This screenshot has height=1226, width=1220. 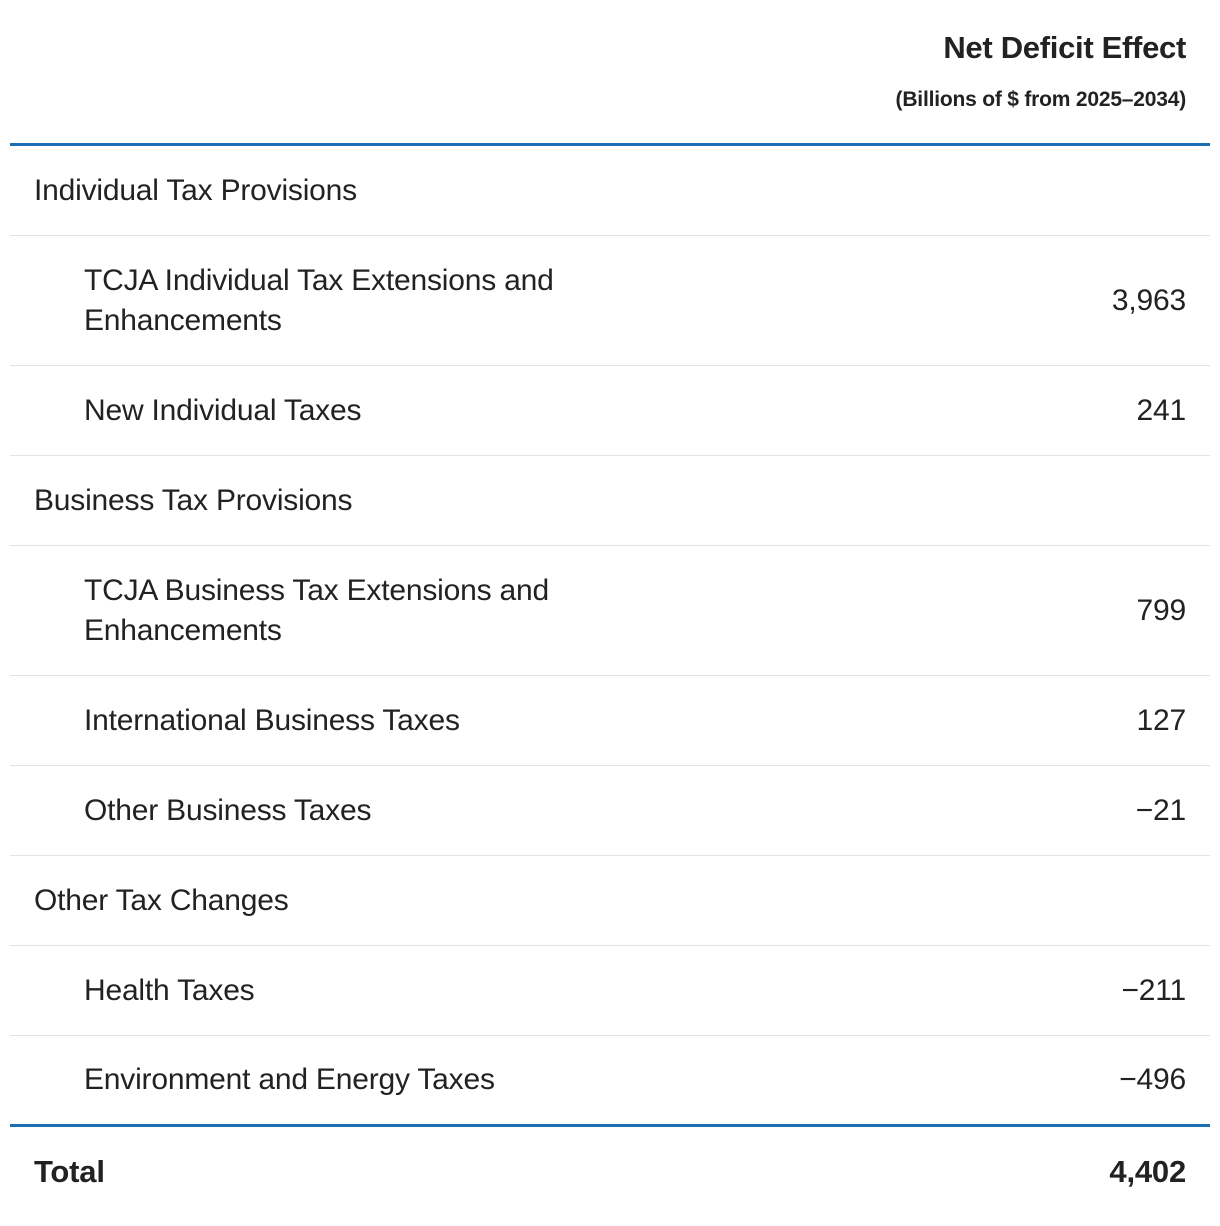 I want to click on row-value: −21, so click(x=1160, y=810).